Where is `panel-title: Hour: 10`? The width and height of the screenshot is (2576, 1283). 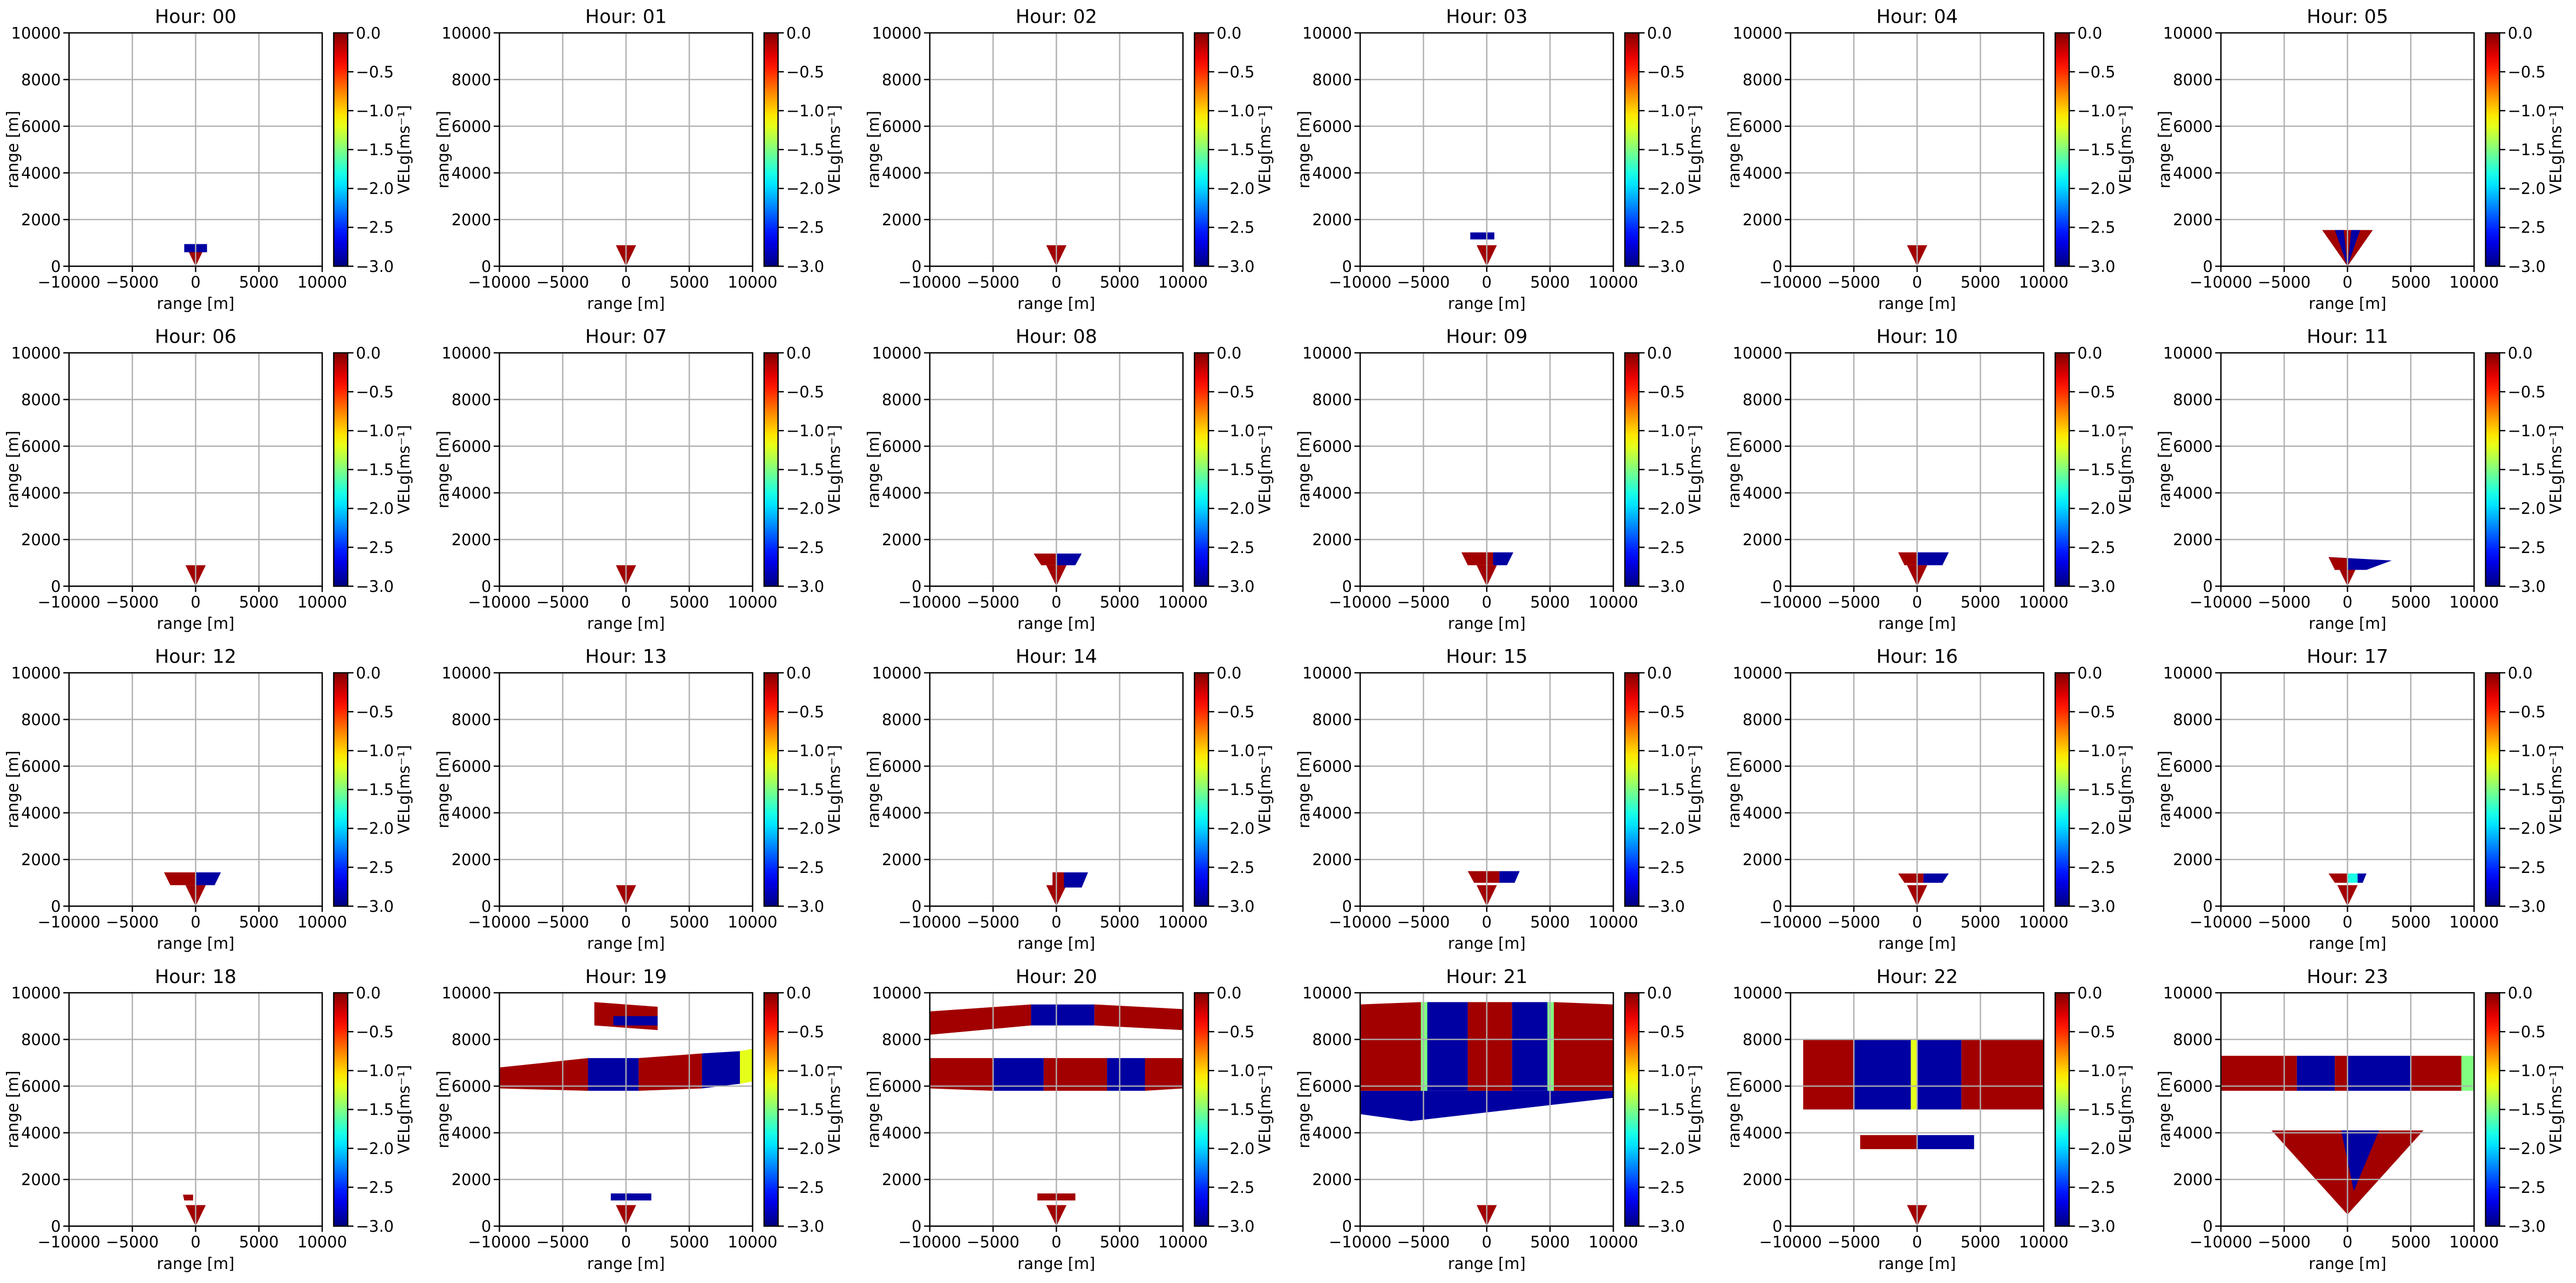
panel-title: Hour: 10 is located at coordinates (1917, 337).